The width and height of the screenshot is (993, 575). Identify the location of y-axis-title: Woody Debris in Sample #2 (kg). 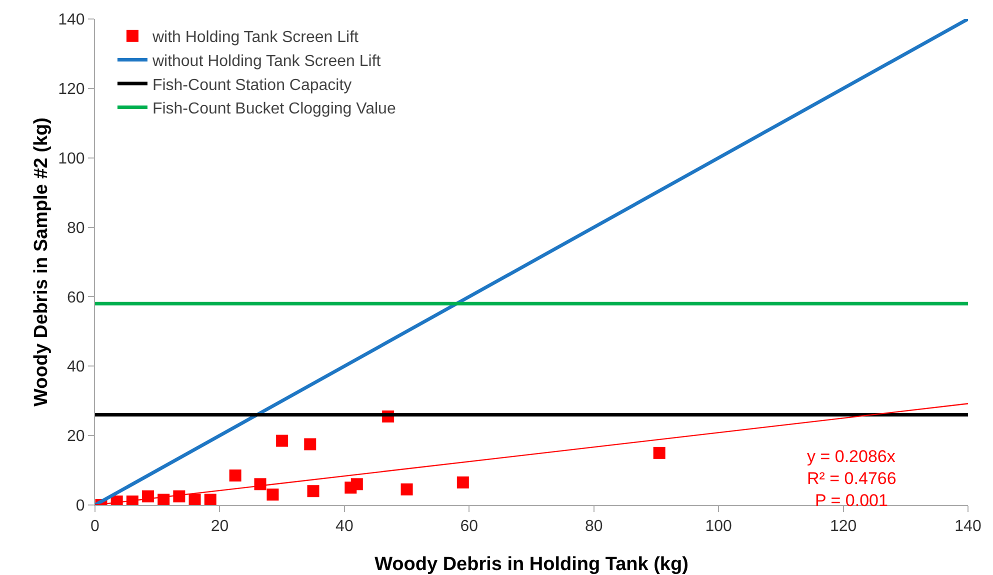
(41, 262).